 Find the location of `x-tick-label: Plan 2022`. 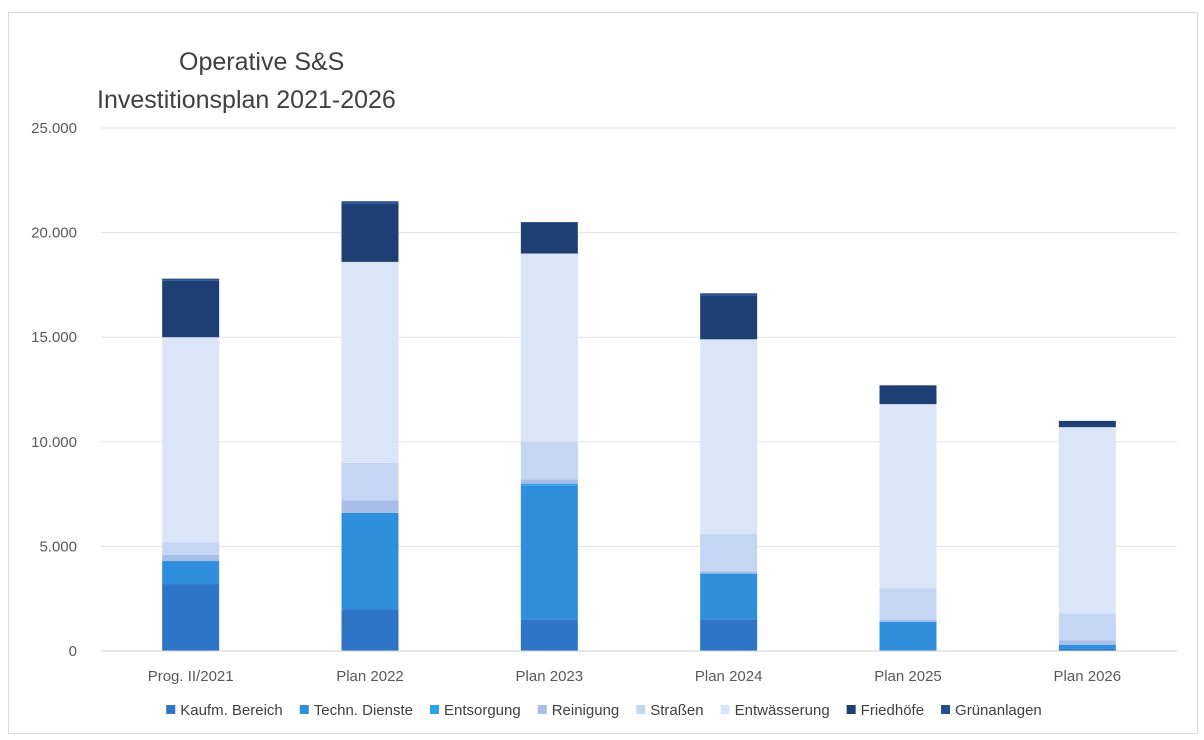

x-tick-label: Plan 2022 is located at coordinates (370, 676).